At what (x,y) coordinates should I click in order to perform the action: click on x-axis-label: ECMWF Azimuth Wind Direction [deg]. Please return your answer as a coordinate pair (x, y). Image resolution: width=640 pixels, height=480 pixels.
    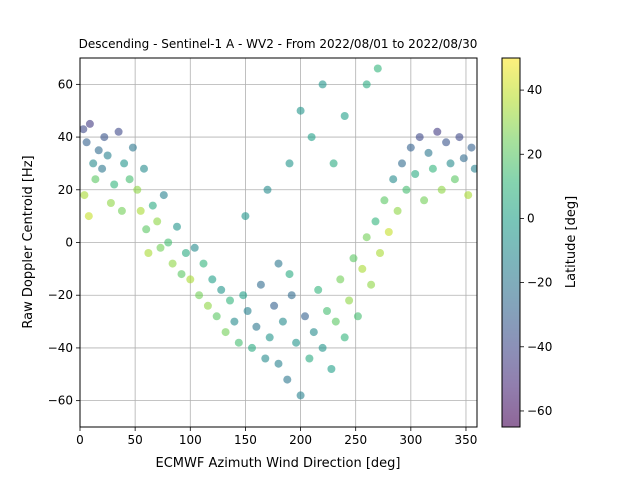
    Looking at the image, I should click on (278, 463).